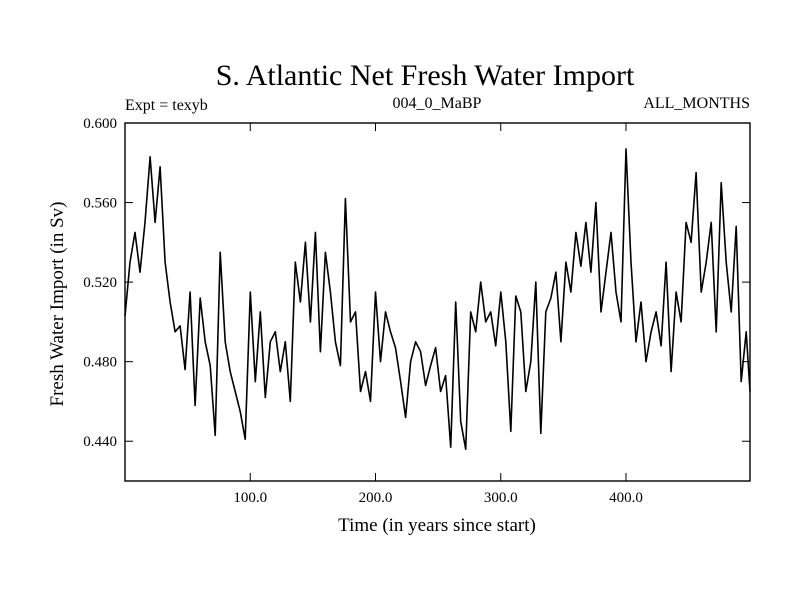 This screenshot has height=600, width=800. I want to click on x-tick-label: 400.0, so click(626, 498).